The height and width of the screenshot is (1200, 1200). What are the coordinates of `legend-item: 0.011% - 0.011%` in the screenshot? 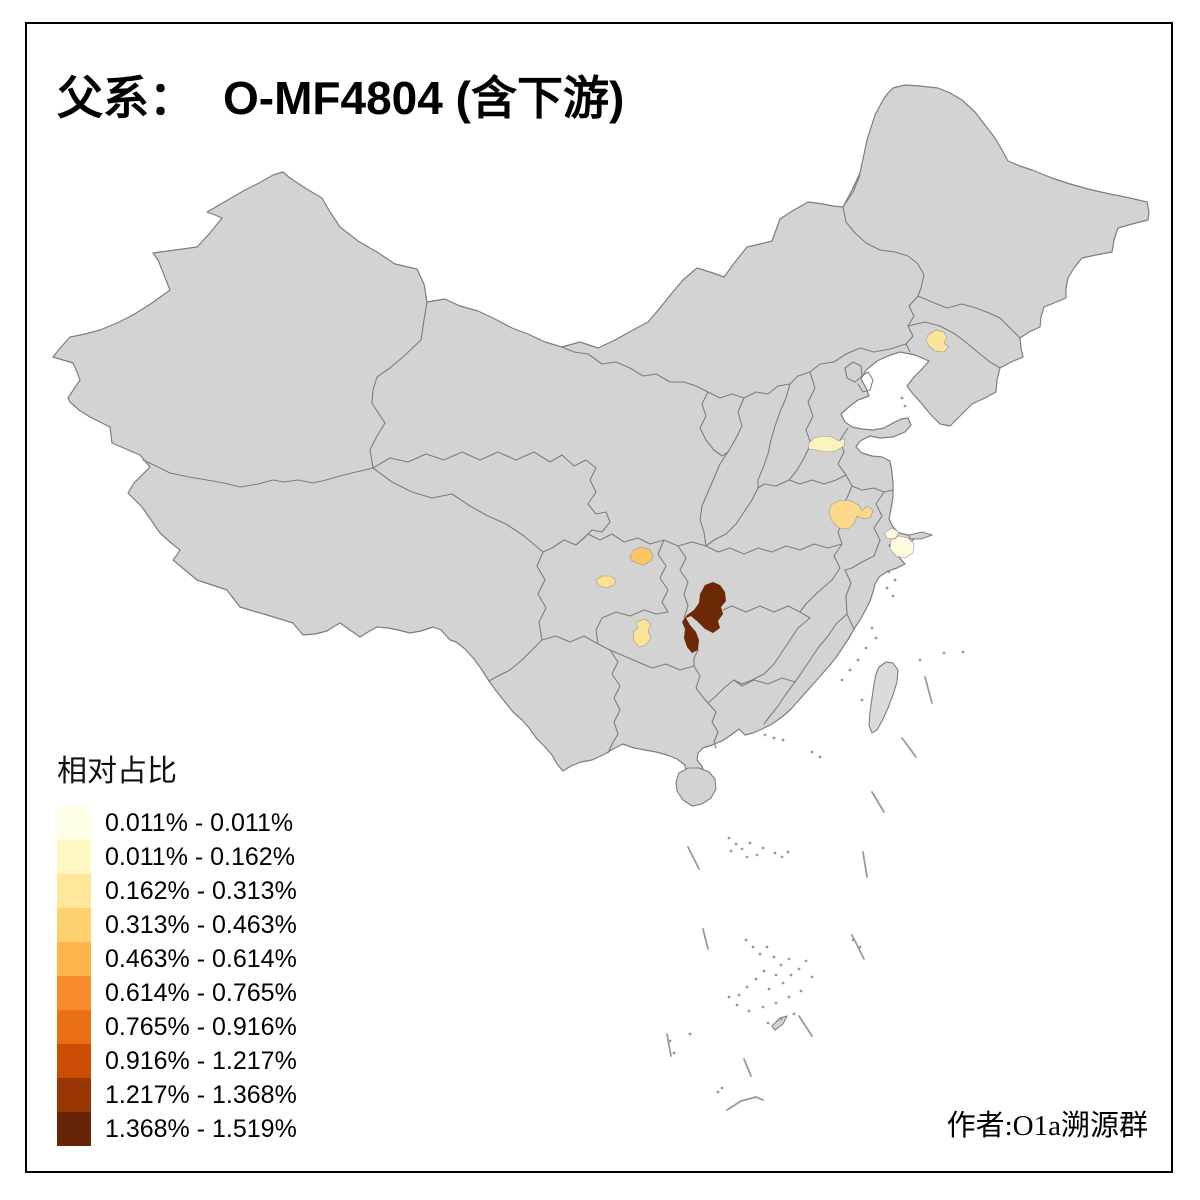 It's located at (177, 823).